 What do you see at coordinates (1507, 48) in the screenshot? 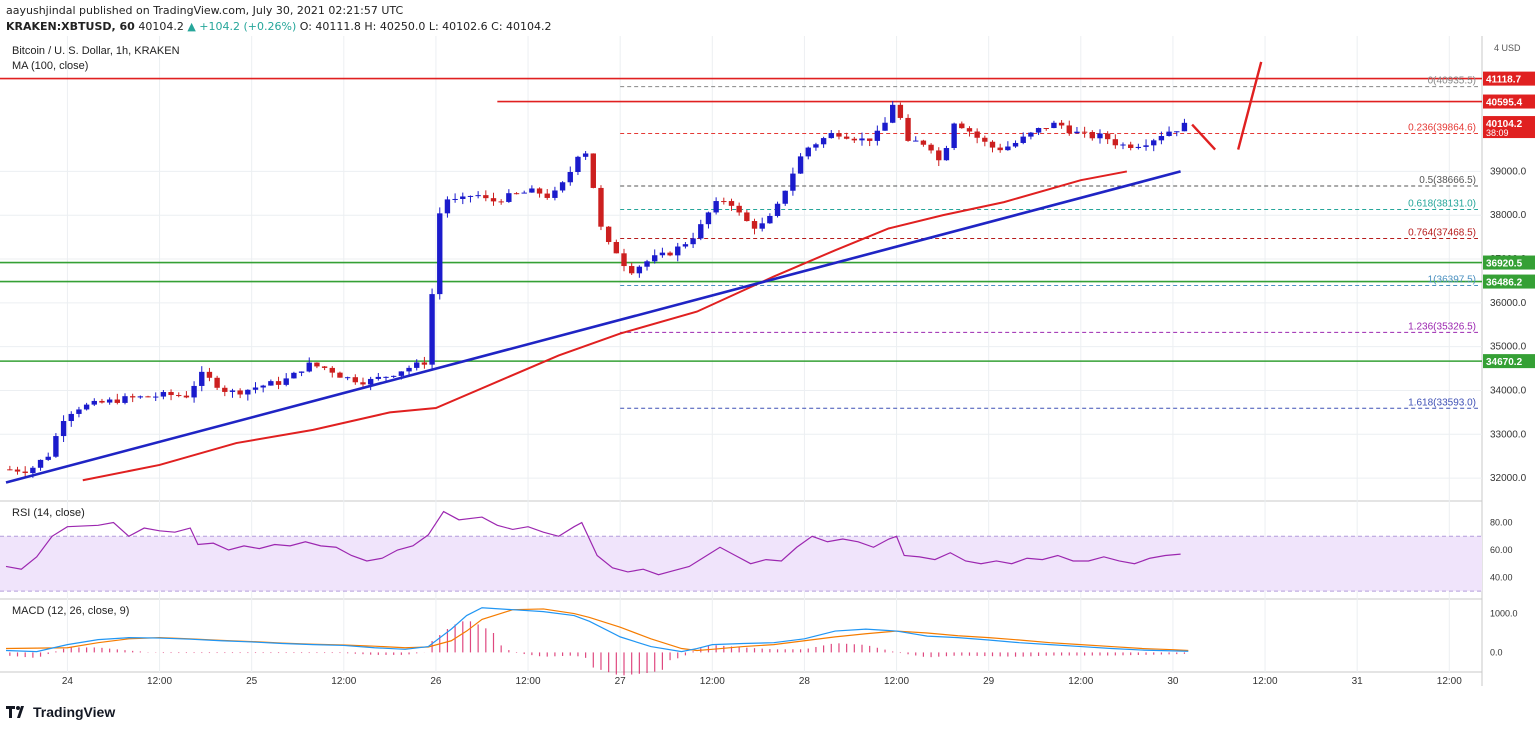
I see `currency-label: 4 USD` at bounding box center [1507, 48].